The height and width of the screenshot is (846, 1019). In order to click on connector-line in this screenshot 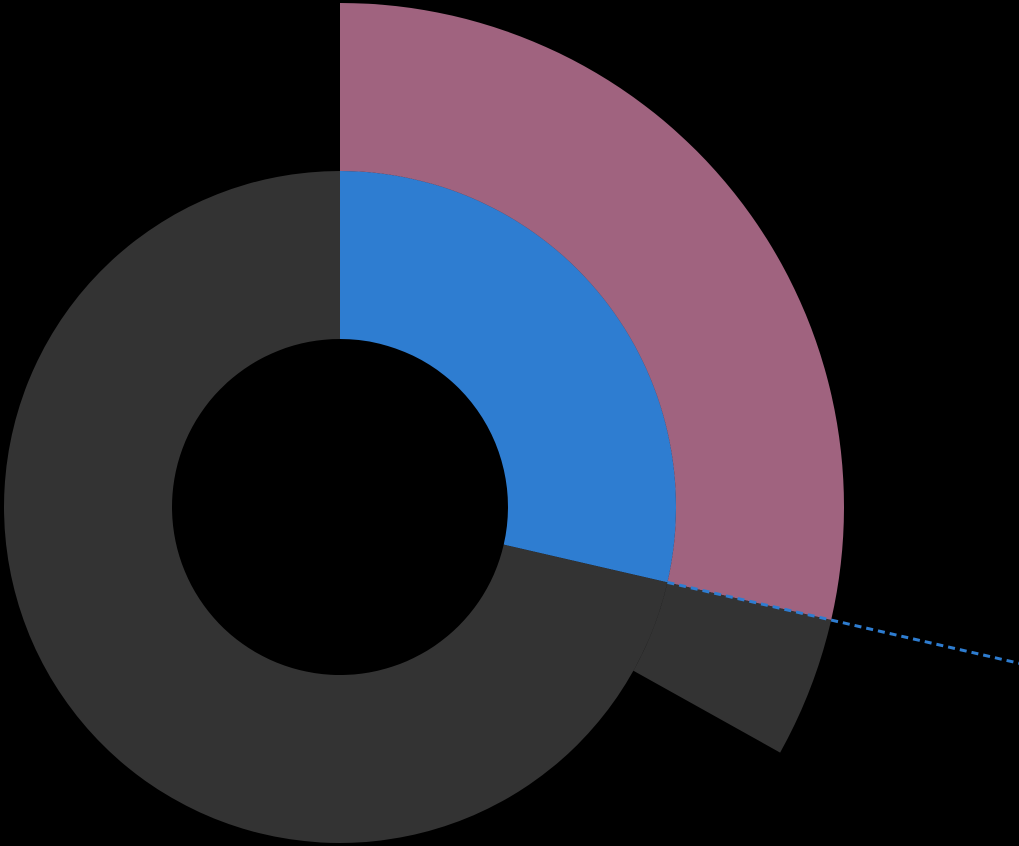, I will do `click(843, 622)`.